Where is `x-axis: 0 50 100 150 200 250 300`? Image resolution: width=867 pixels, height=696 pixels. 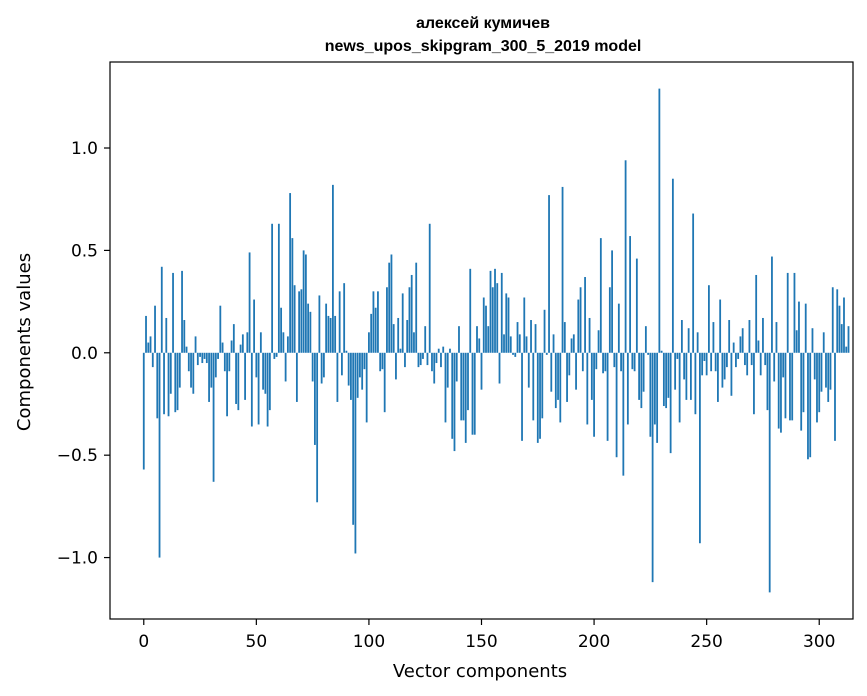 x-axis: 0 50 100 150 200 250 300 is located at coordinates (486, 635).